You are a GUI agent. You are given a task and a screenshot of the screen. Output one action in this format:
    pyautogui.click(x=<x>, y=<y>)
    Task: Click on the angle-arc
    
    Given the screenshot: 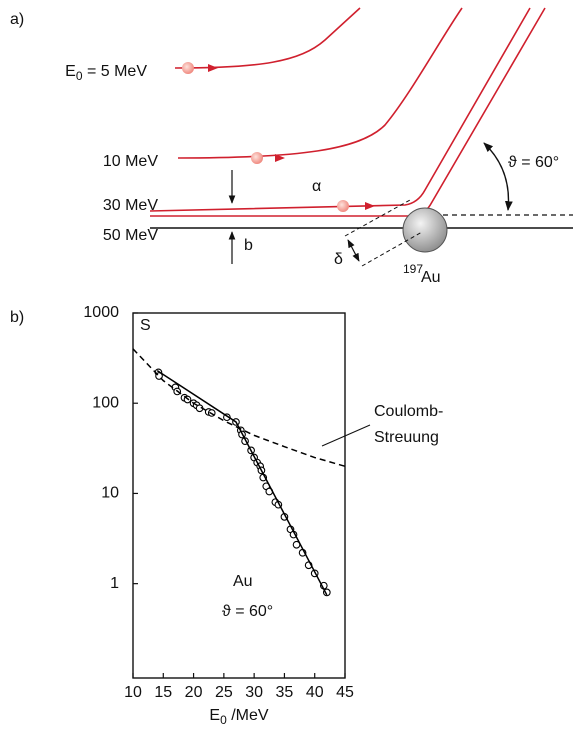 What is the action you would take?
    pyautogui.click(x=498, y=176)
    